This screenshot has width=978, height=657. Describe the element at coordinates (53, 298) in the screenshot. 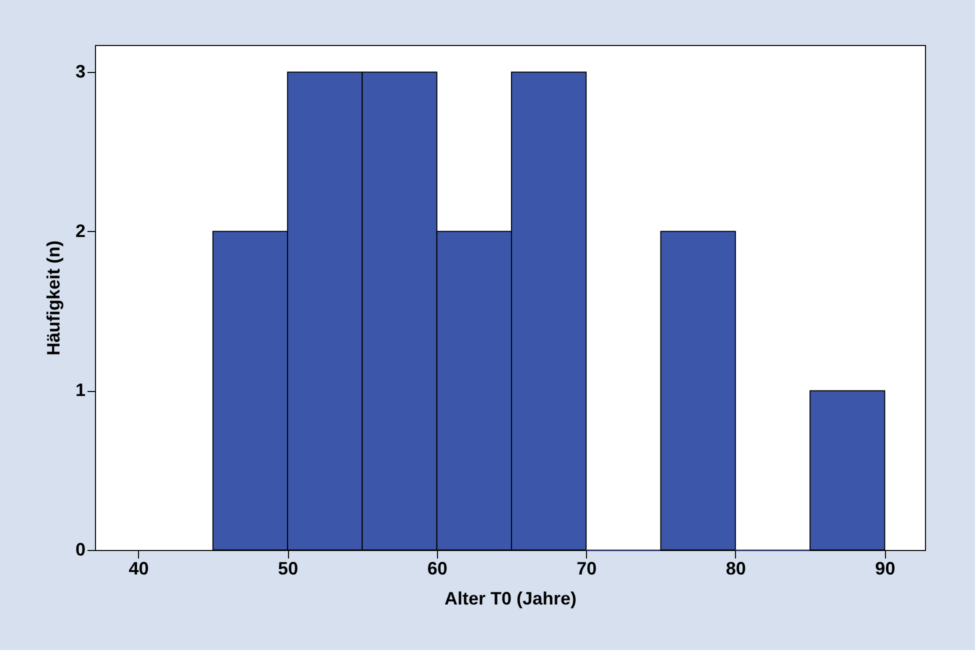

I see `y-axis-title: Häufigkeit (n)` at that location.